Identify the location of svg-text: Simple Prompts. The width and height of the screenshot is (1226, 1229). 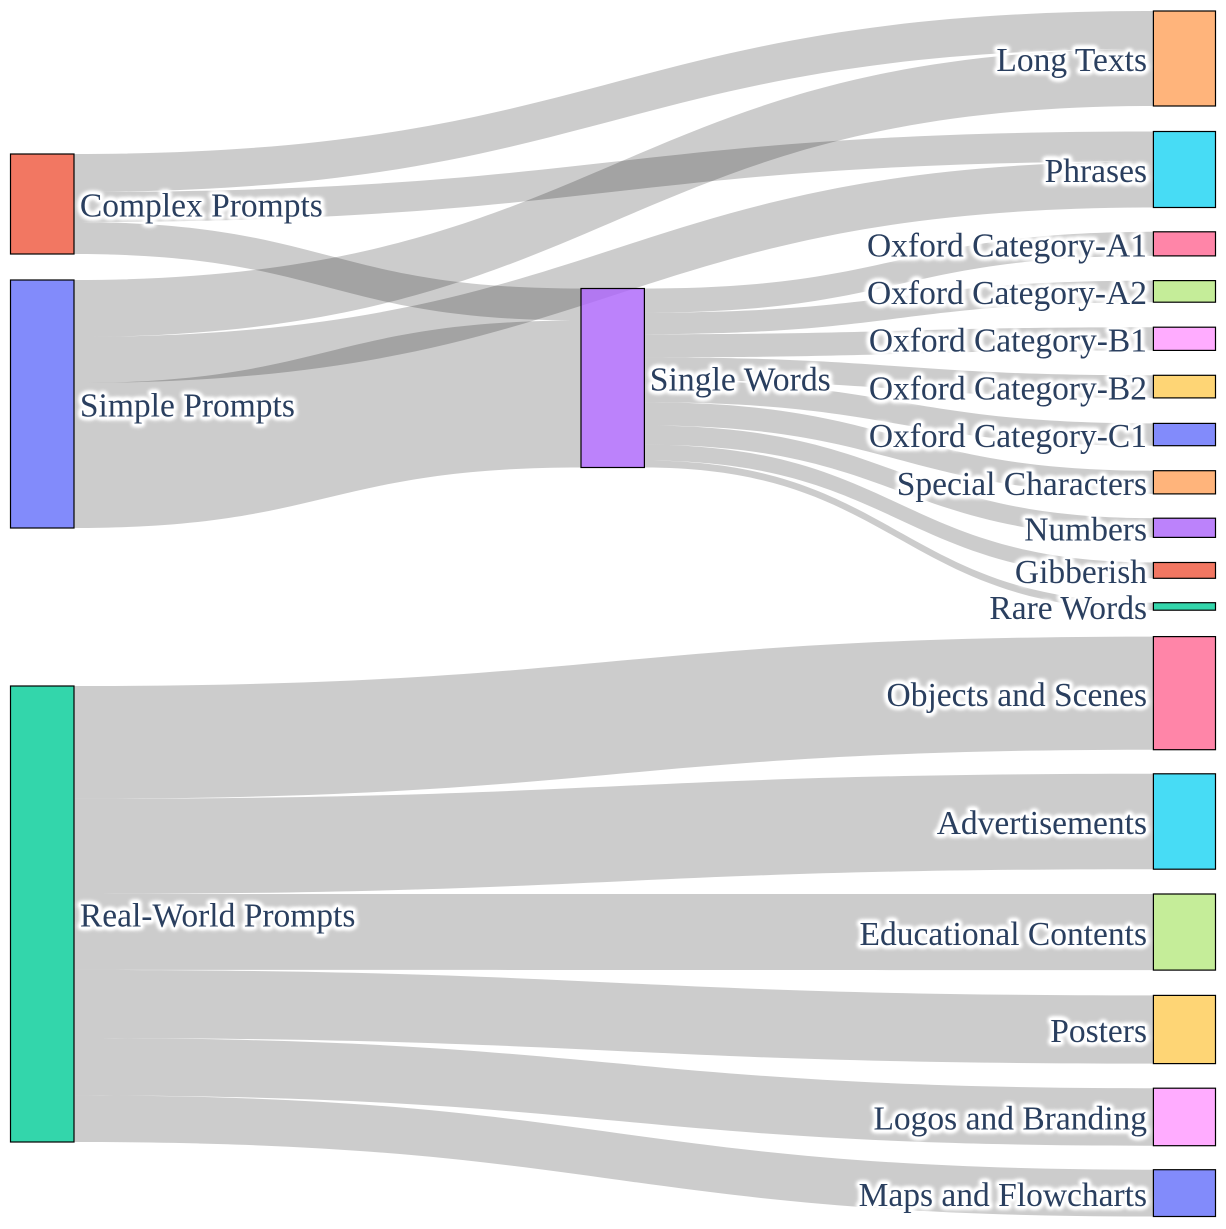
(187, 406).